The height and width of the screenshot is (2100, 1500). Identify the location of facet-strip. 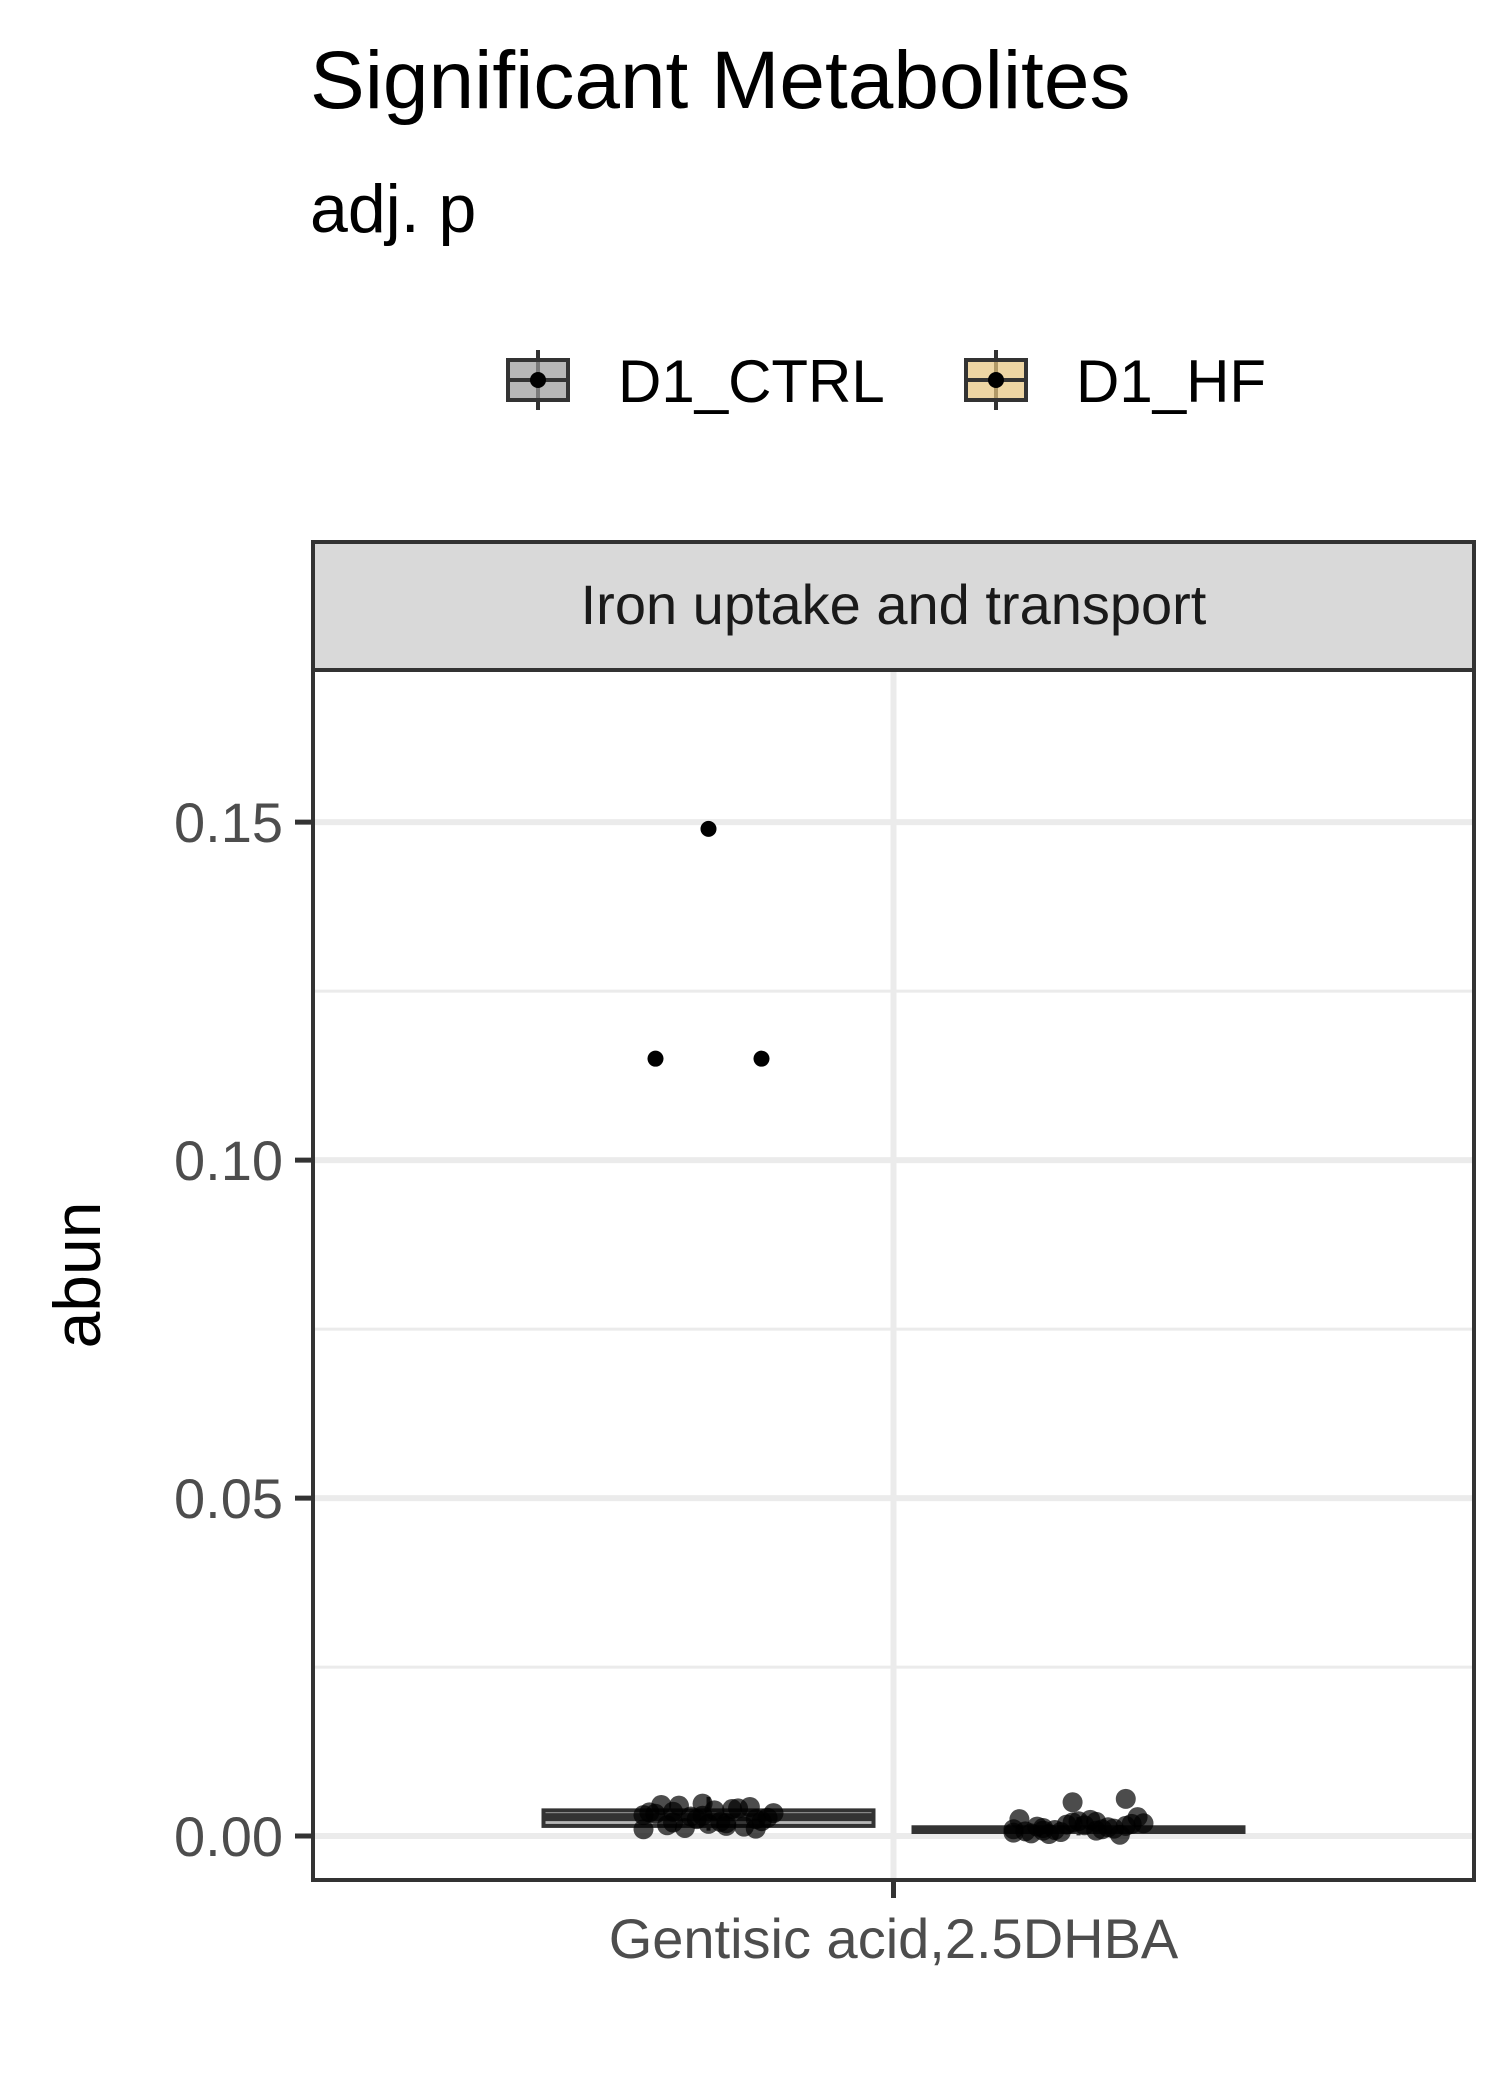
(893, 606).